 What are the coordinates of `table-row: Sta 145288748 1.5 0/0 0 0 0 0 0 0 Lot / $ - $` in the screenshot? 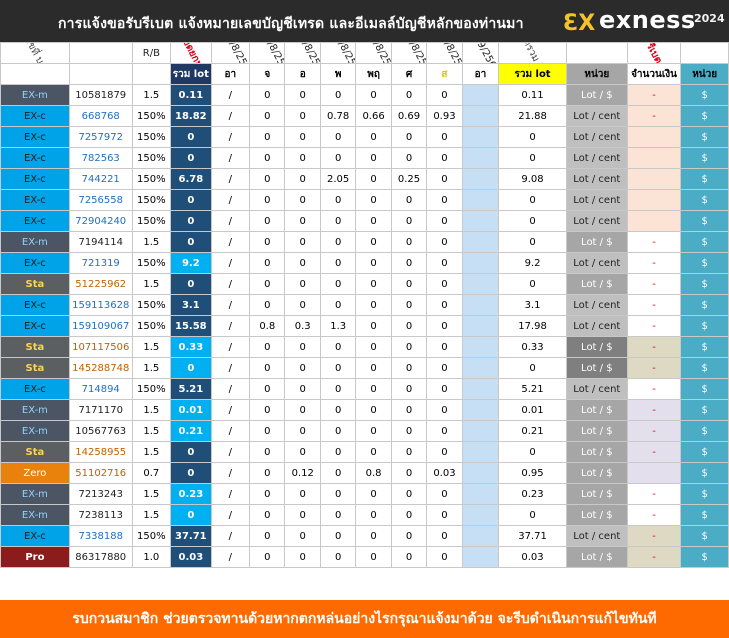 It's located at (364, 368).